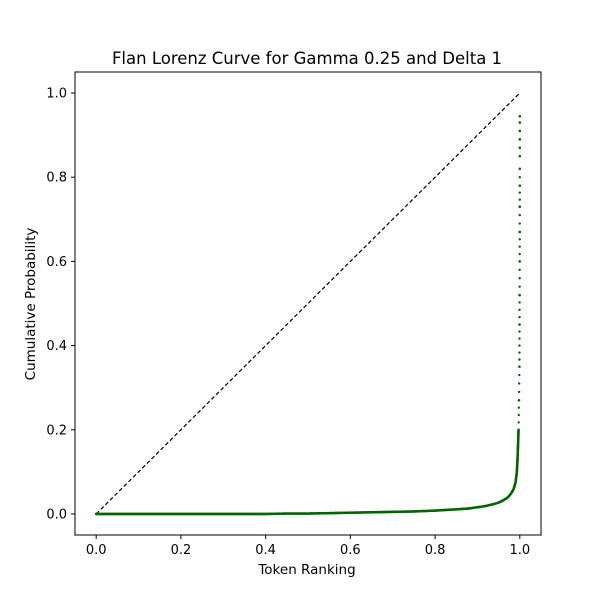  Describe the element at coordinates (181, 550) in the screenshot. I see `x-tick-label: 0.2` at that location.